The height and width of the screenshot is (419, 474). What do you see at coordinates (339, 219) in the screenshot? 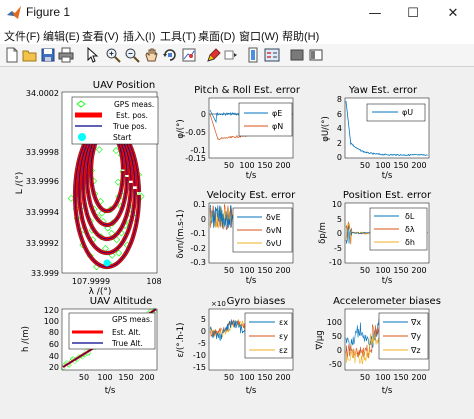
I see `ytick-label: 5` at bounding box center [339, 219].